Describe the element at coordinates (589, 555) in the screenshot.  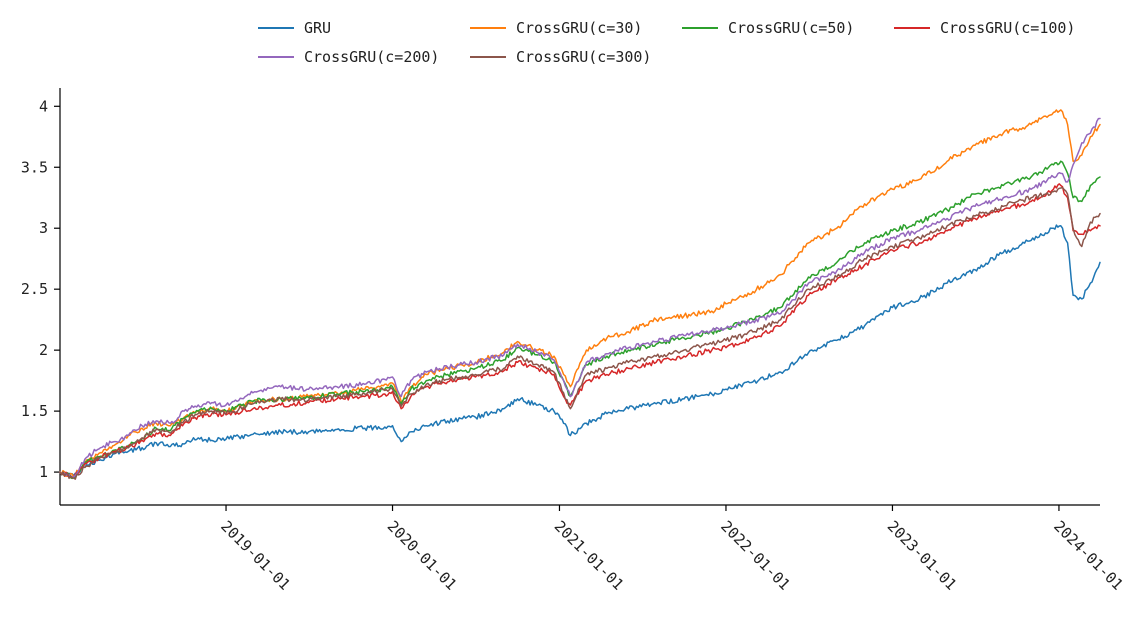
I see `x-tick-label: 2021-01-01` at that location.